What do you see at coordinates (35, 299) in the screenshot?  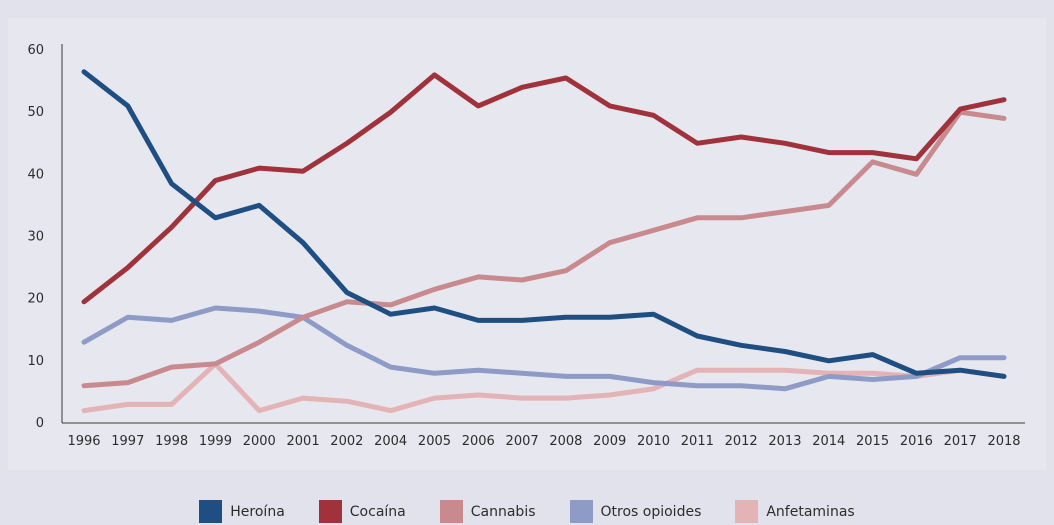 I see `y-tick-label: 20` at bounding box center [35, 299].